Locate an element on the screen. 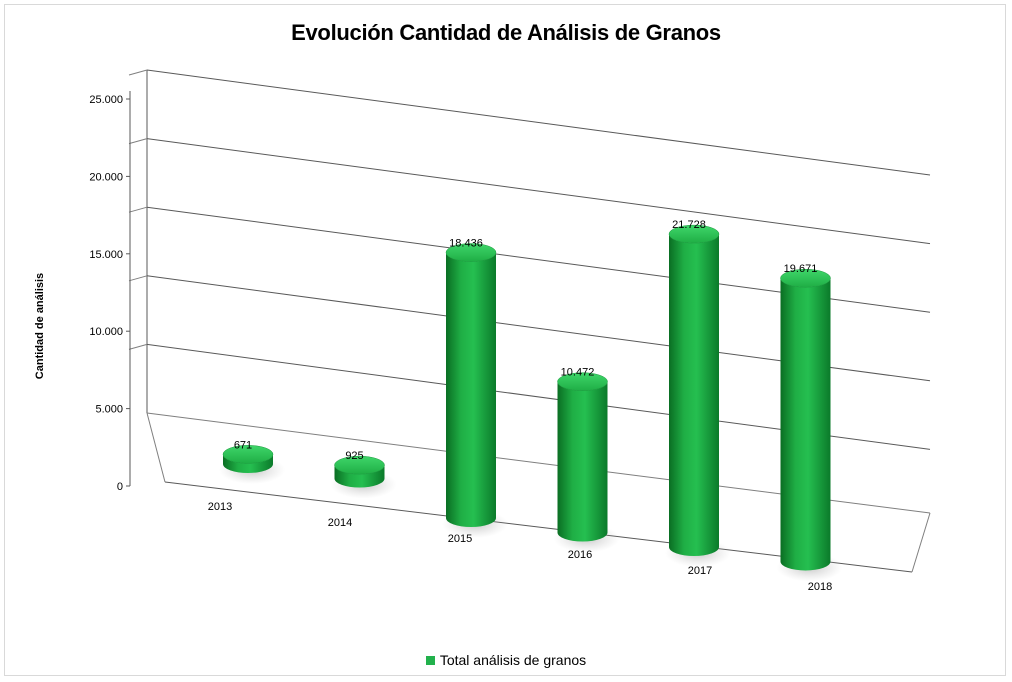 The width and height of the screenshot is (1012, 682). bar-2018 is located at coordinates (805, 424).